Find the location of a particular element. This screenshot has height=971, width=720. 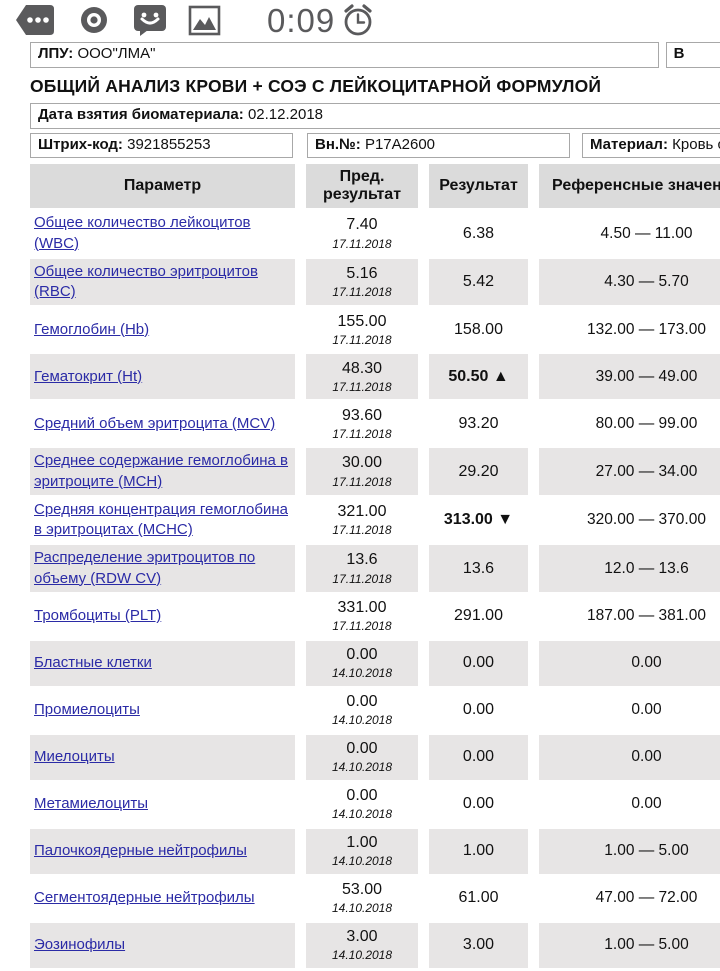

previous-result-value: 93.60 is located at coordinates (362, 415).